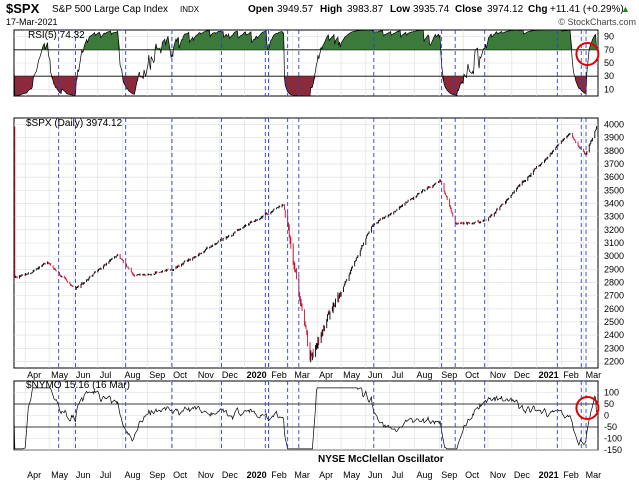 The height and width of the screenshot is (484, 639). What do you see at coordinates (305, 40) in the screenshot?
I see `rsi-overbought-fill` at bounding box center [305, 40].